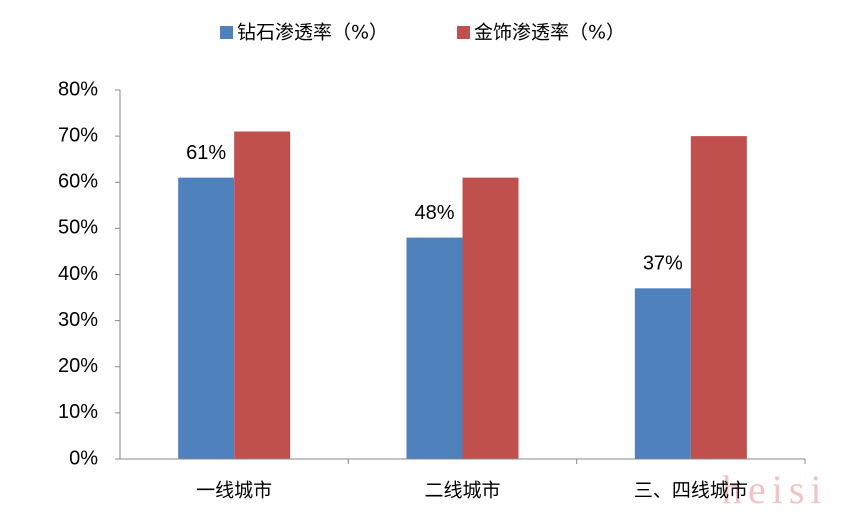 This screenshot has height=523, width=868. What do you see at coordinates (78, 89) in the screenshot?
I see `y-tick-label: 80%` at bounding box center [78, 89].